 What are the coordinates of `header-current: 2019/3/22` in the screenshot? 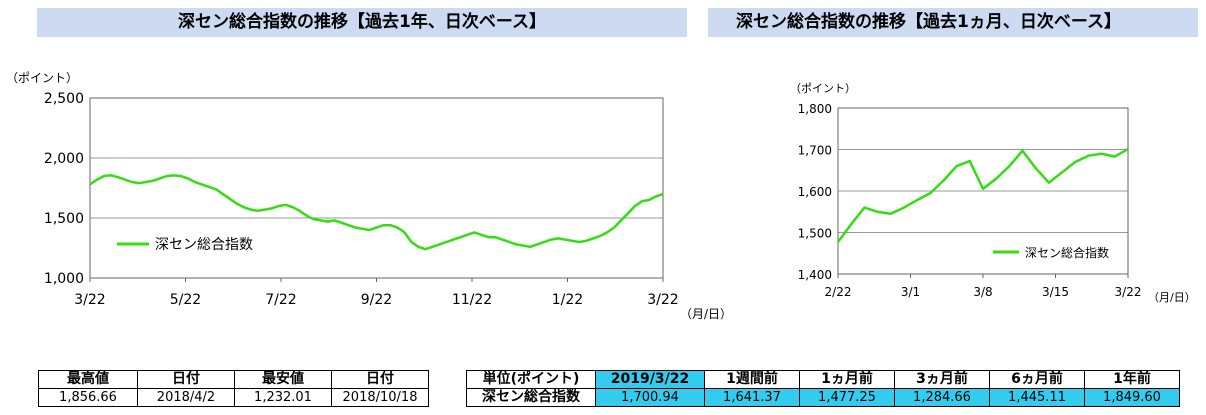 It's located at (650, 379).